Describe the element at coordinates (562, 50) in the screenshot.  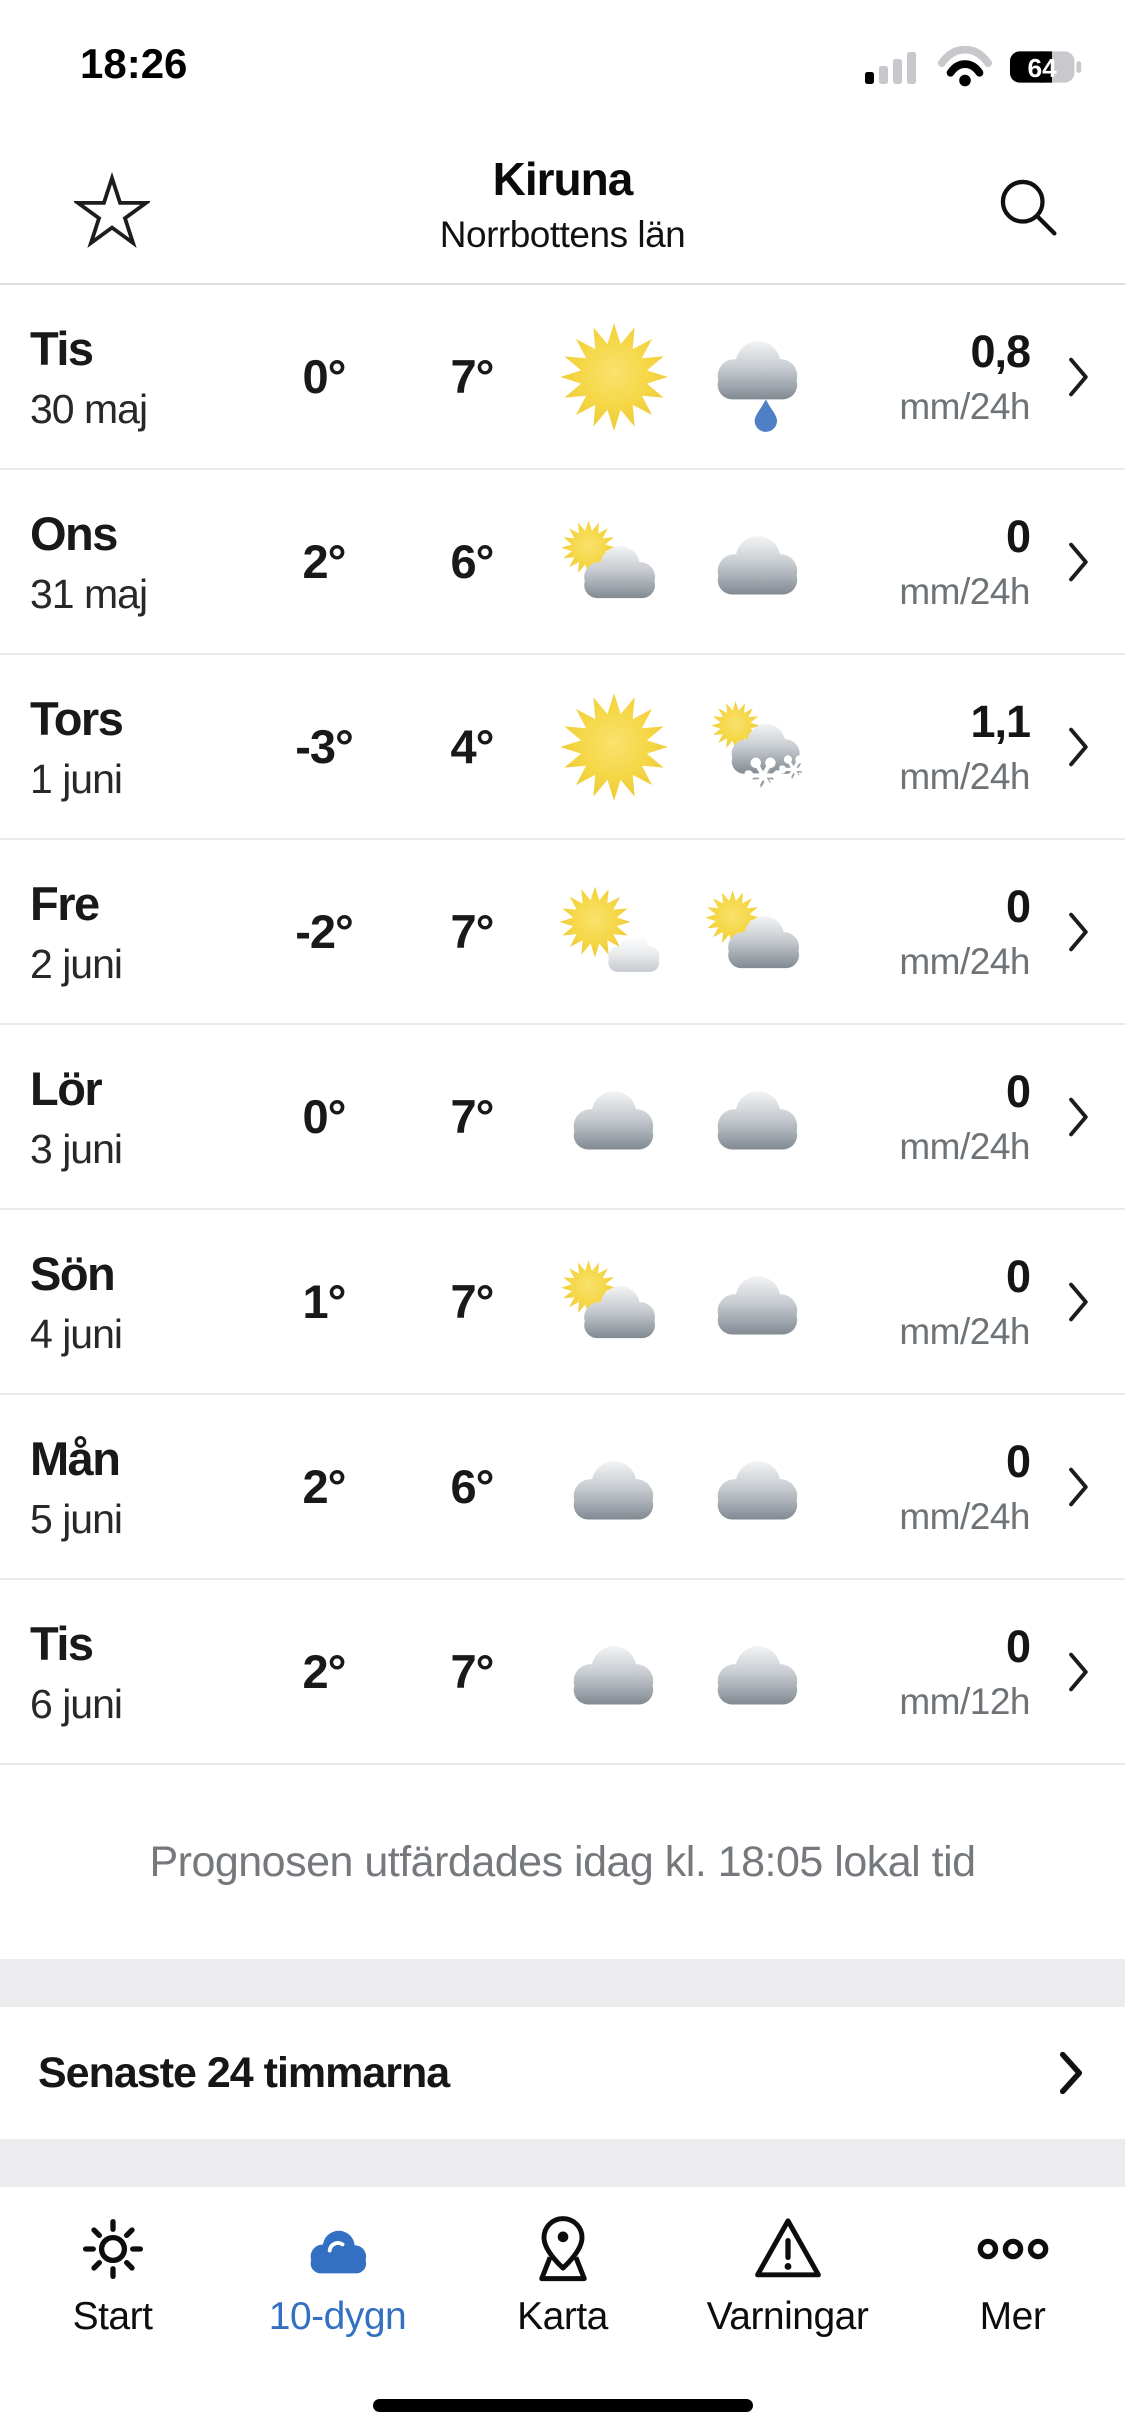
I see `status-bar: 18:26 64` at that location.